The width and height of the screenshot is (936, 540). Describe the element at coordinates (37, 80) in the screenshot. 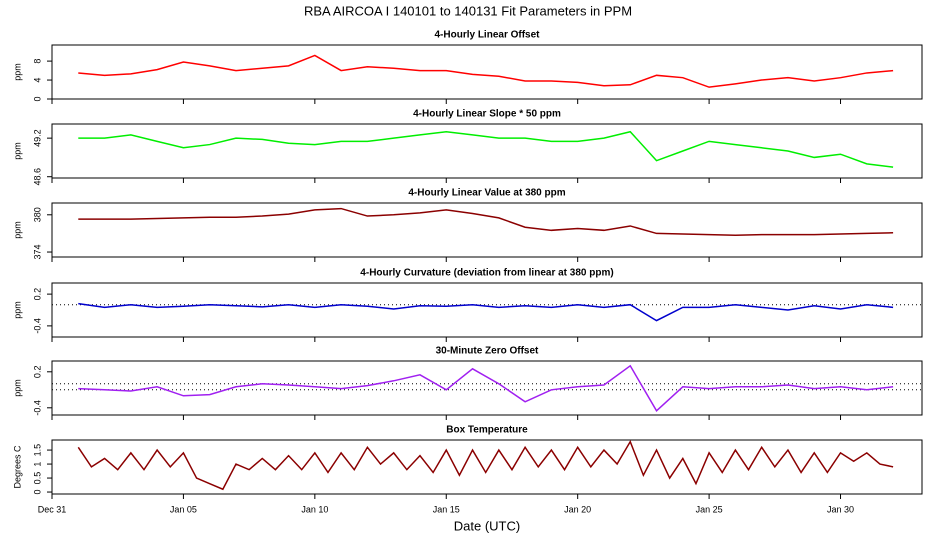

I see `y-tick-label: 4` at that location.